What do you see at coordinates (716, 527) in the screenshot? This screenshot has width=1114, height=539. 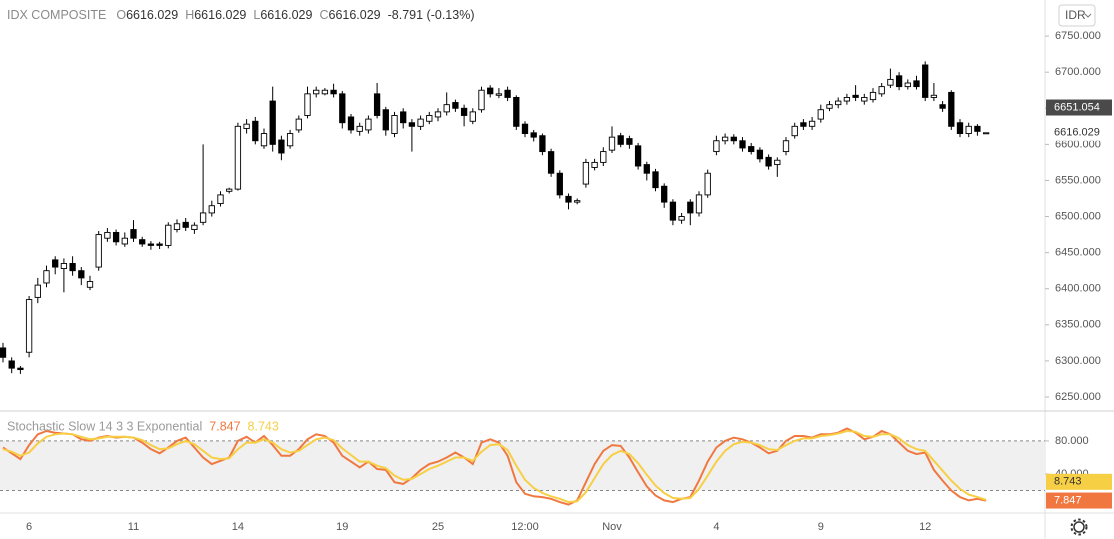 I see `x-tick-label: 4` at bounding box center [716, 527].